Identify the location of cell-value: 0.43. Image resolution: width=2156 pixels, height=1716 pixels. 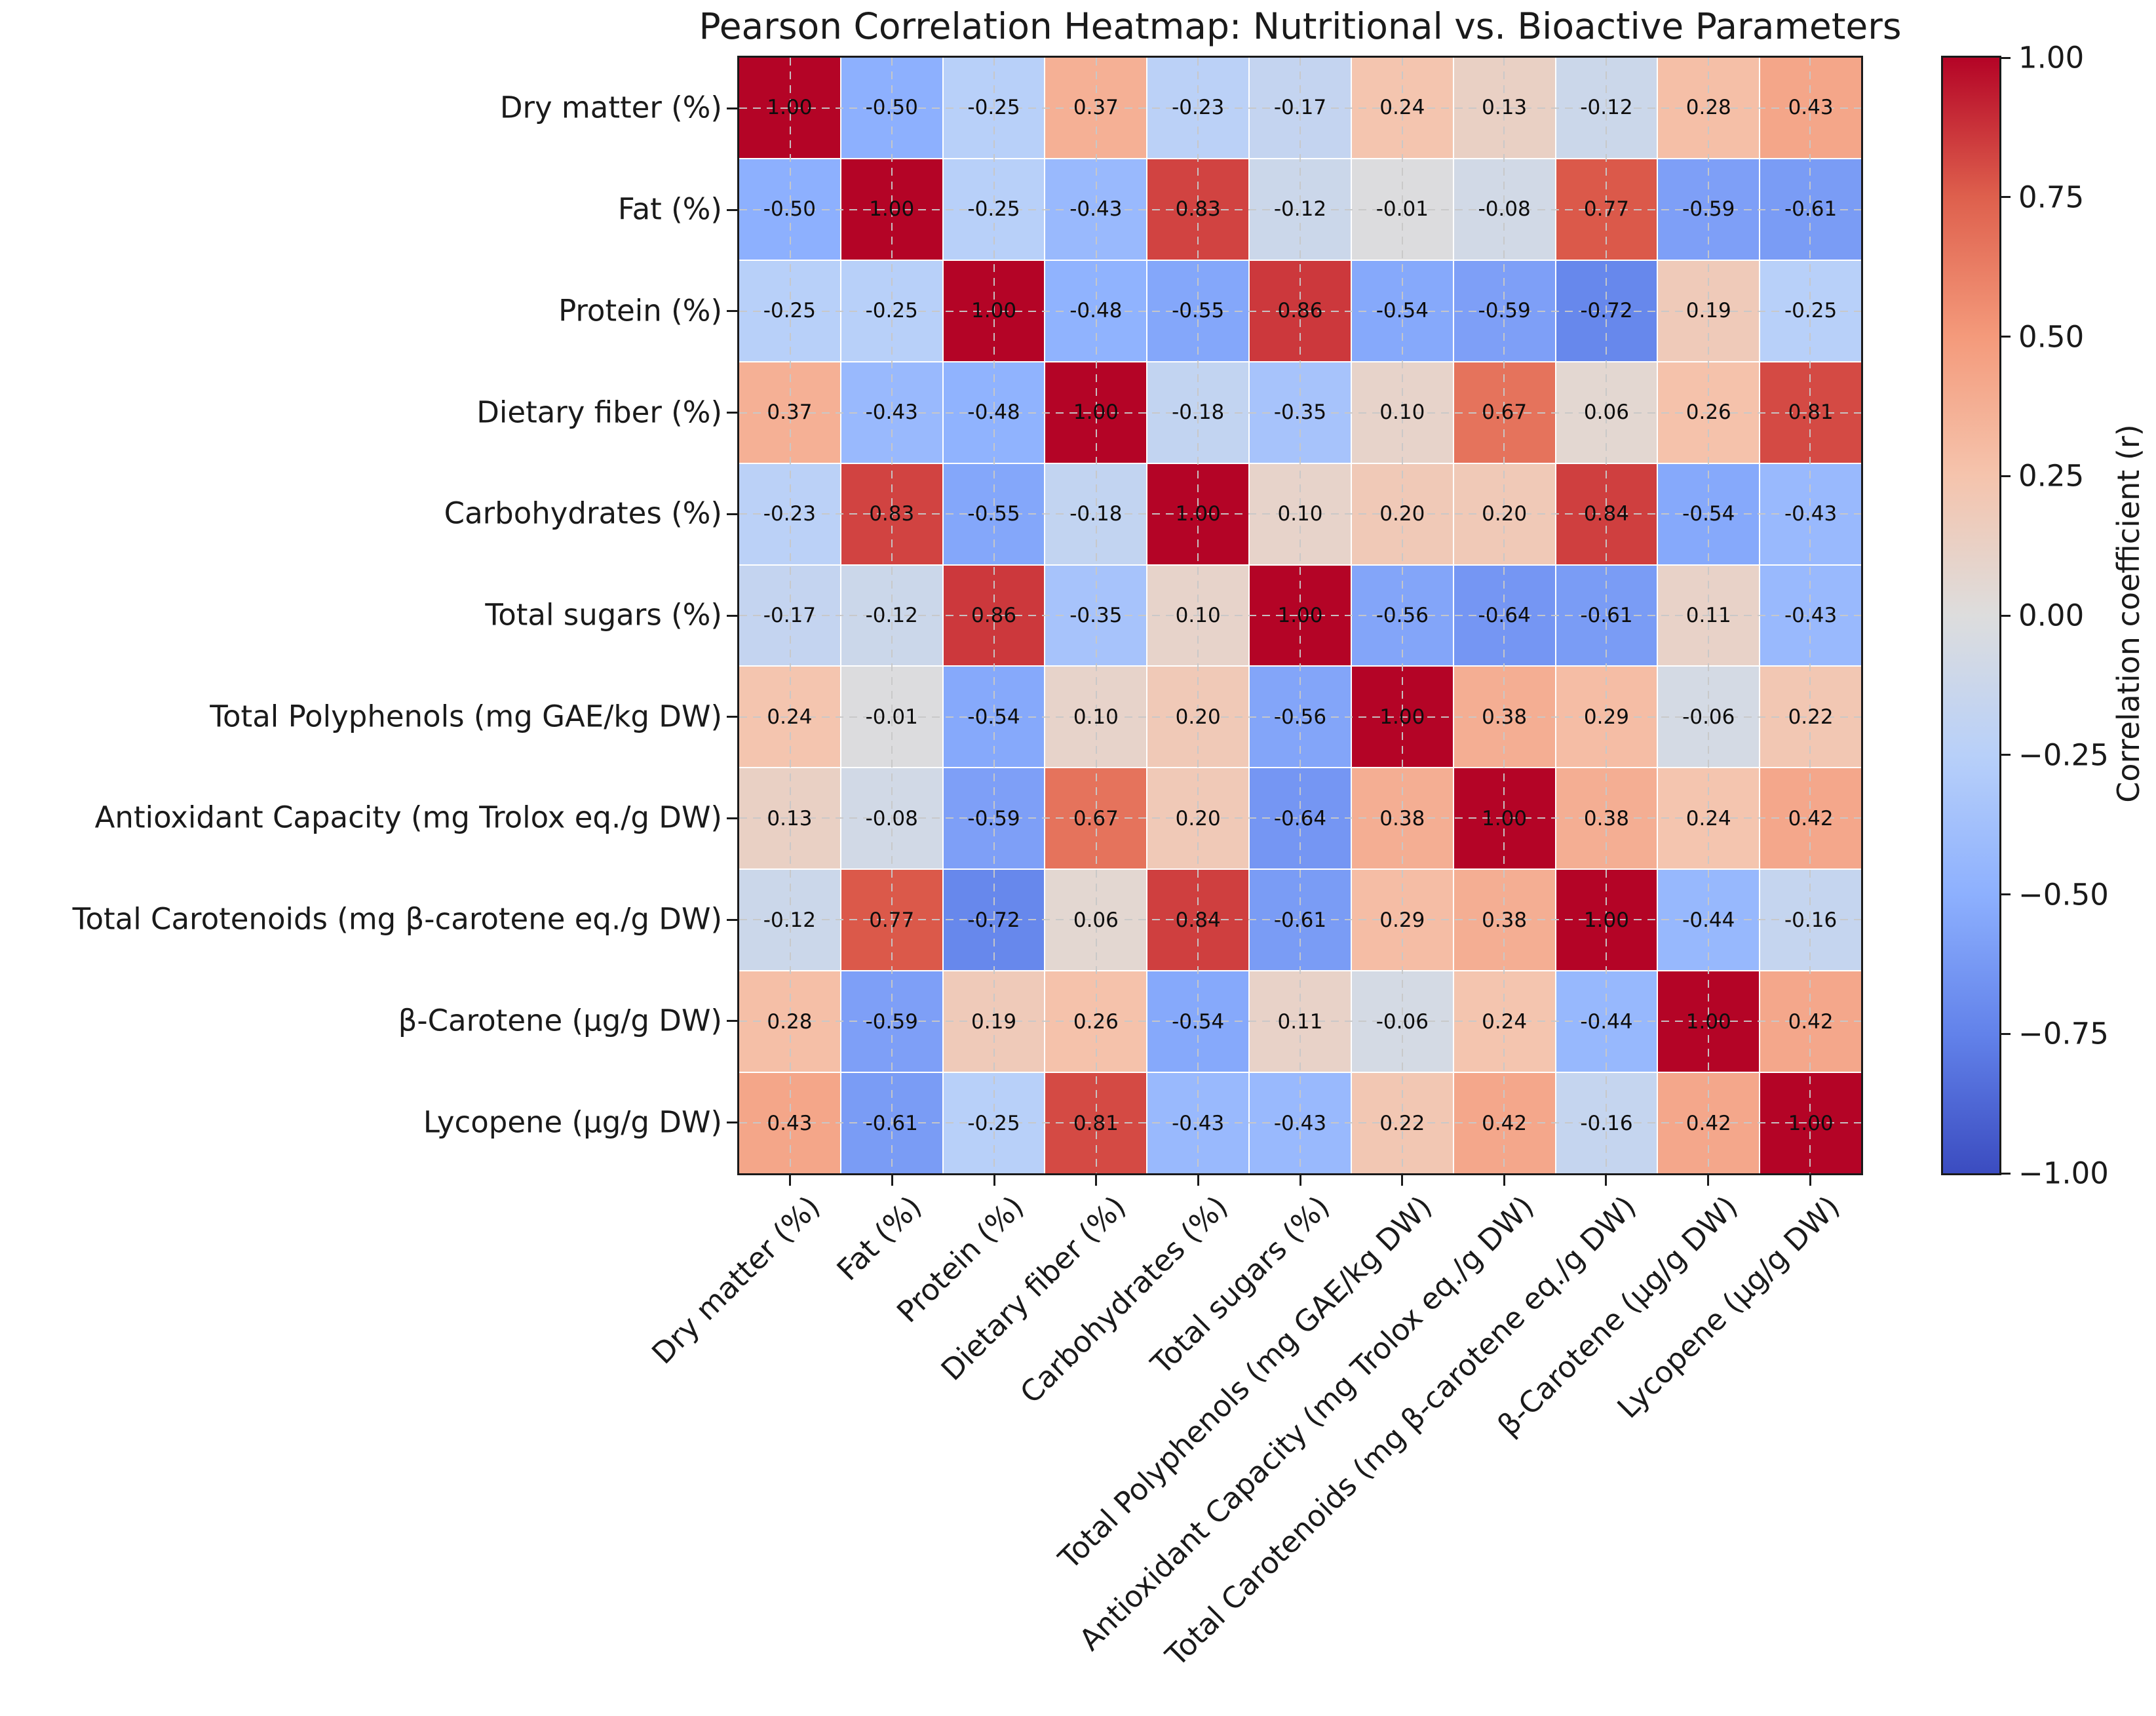
(790, 1123).